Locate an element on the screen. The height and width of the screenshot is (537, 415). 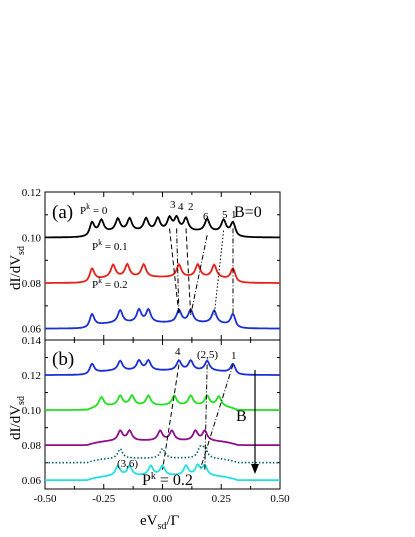
peak-label-6: 6 is located at coordinates (206, 217).